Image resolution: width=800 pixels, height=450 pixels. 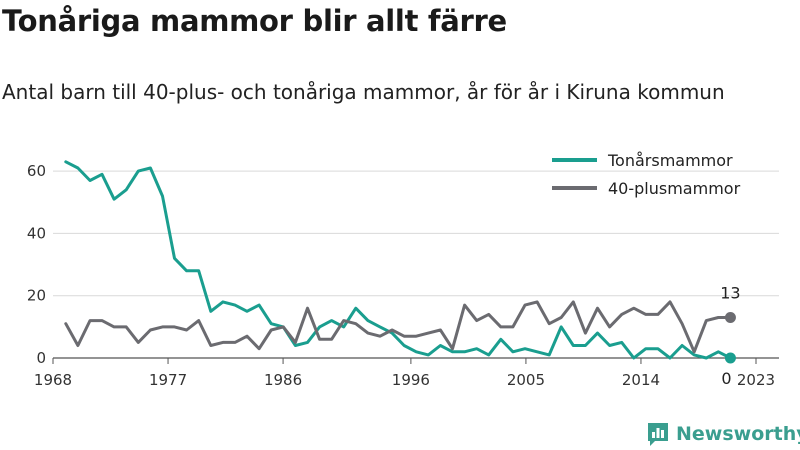 What do you see at coordinates (726, 378) in the screenshot?
I see `end-value-label: 0` at bounding box center [726, 378].